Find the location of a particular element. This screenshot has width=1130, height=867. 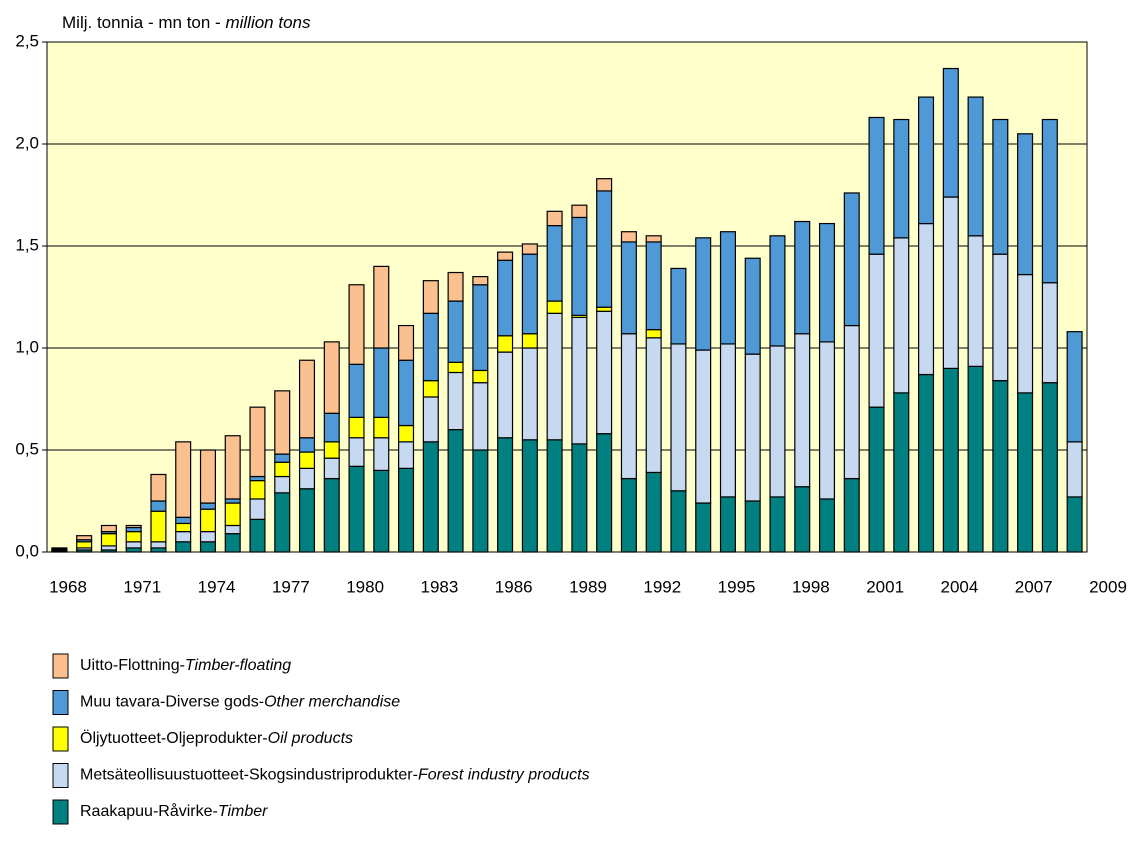

x-tick-label: 2004 is located at coordinates (960, 586).